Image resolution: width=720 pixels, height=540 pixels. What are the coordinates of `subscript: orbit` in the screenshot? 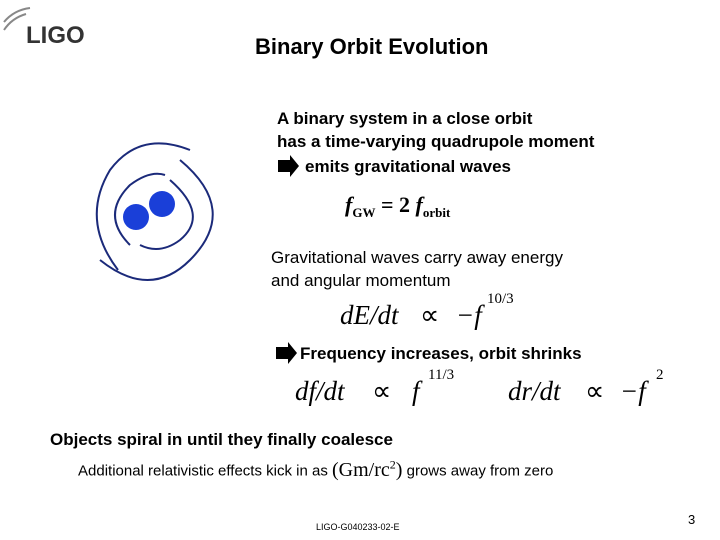 It's located at (436, 212).